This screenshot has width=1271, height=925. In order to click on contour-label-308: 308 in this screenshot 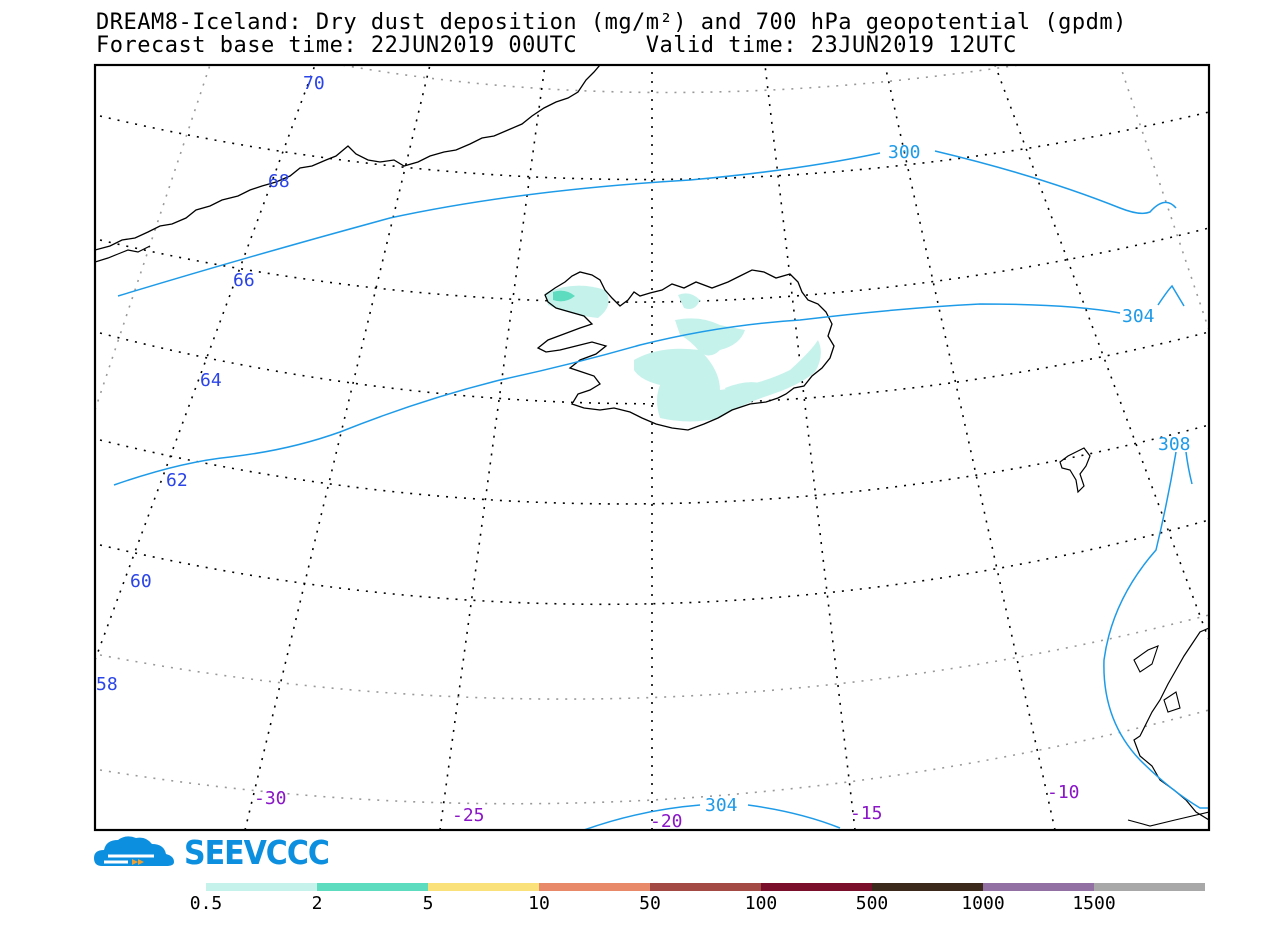, I will do `click(1174, 444)`.